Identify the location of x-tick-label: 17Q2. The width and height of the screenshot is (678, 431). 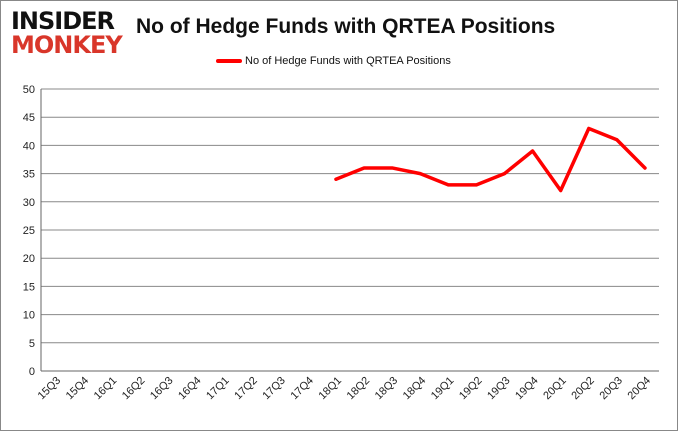
(246, 389).